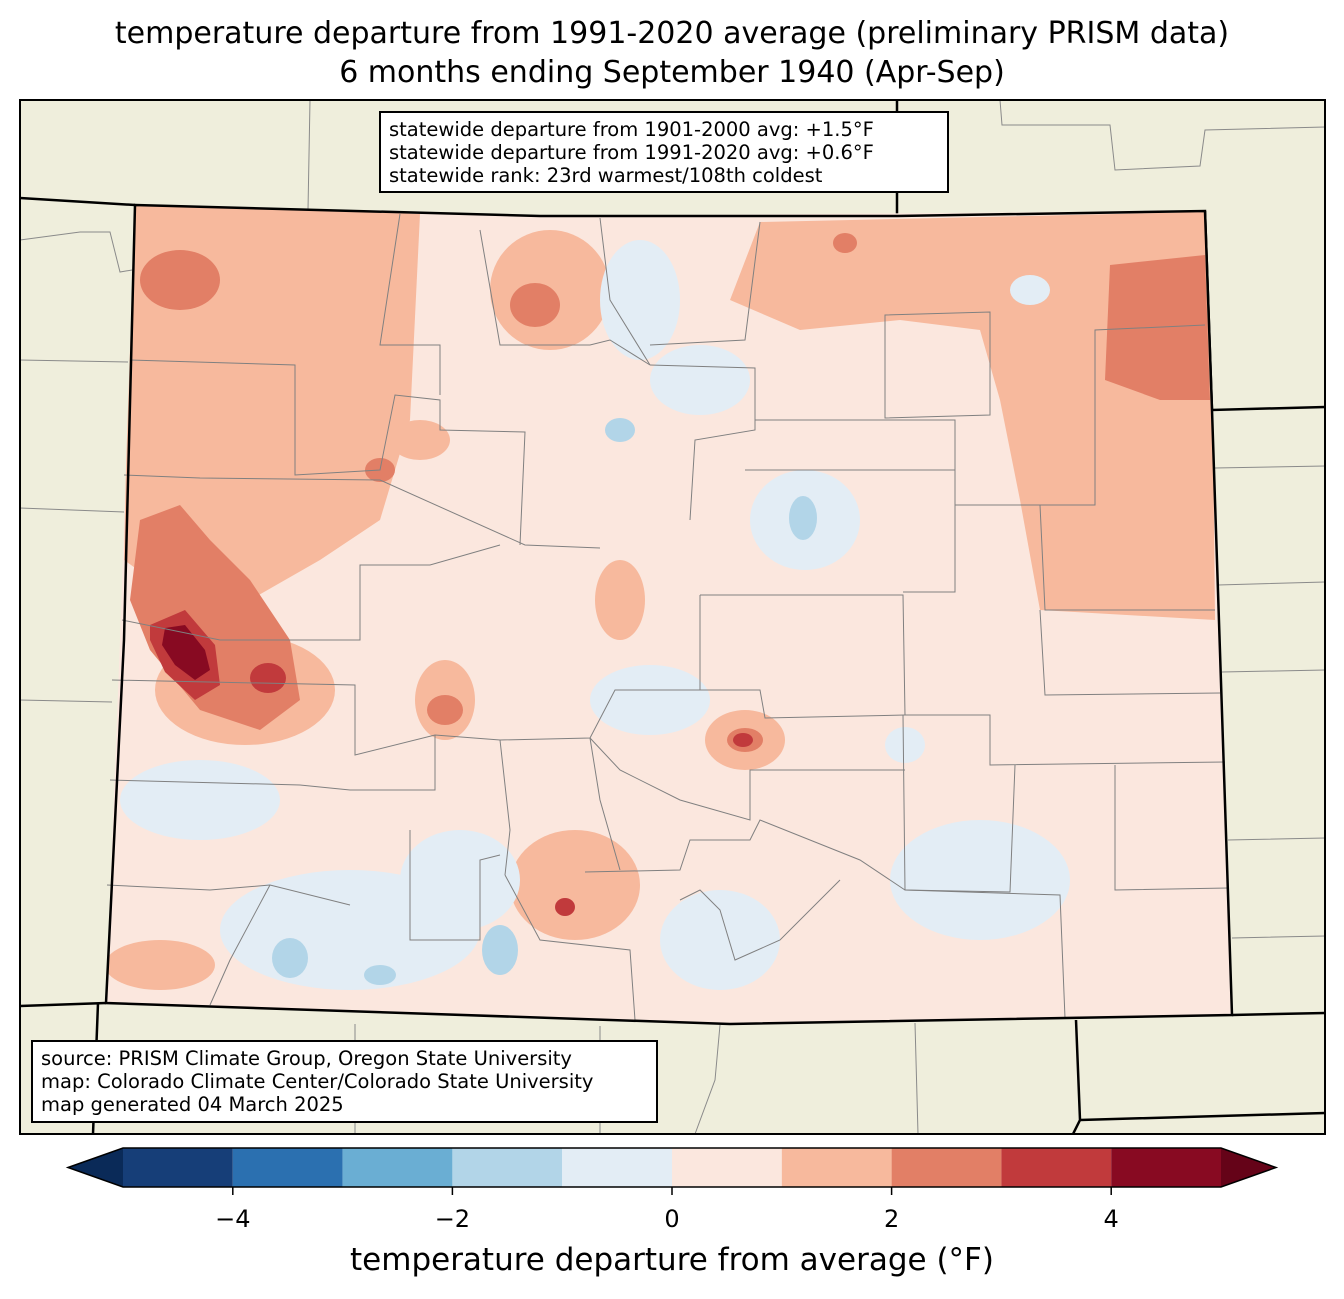 The image size is (1344, 1299). I want to click on colorbar-label: temperature departure from average (°F), so click(672, 1260).